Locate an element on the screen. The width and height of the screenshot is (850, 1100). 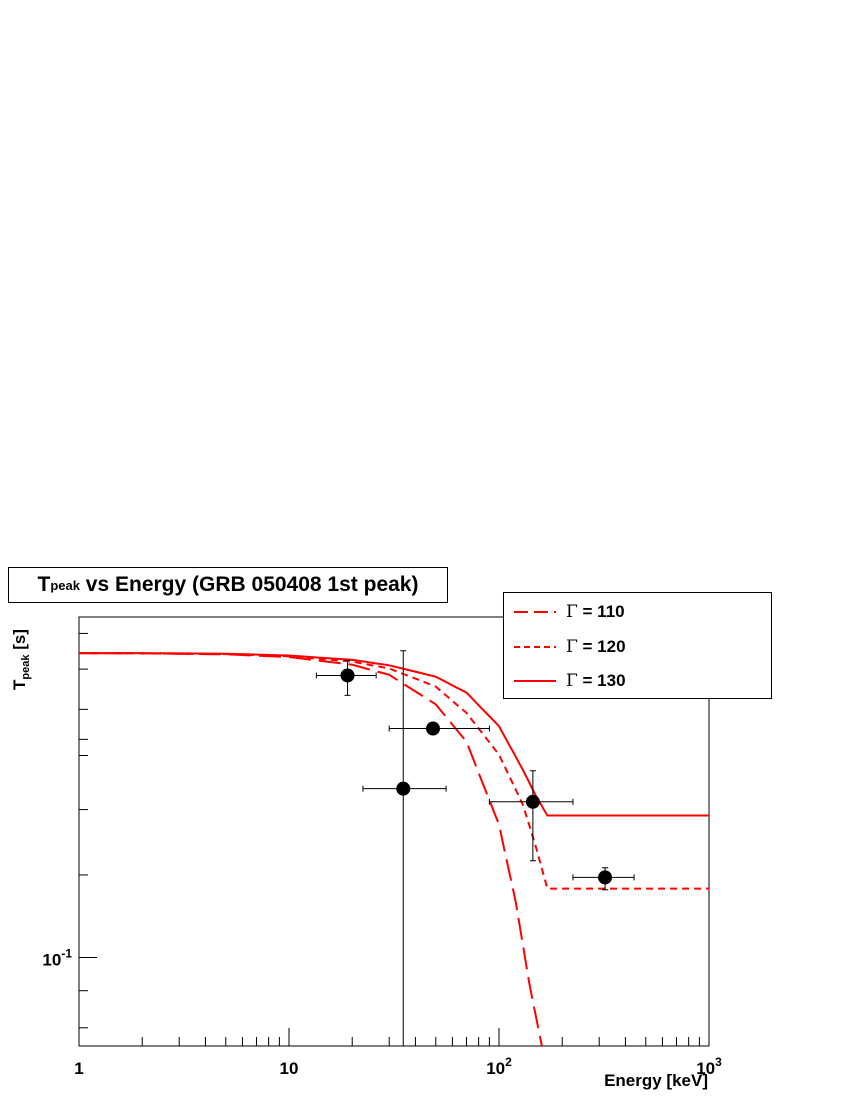
legend-entry-130: Γ = 130 is located at coordinates (638, 681).